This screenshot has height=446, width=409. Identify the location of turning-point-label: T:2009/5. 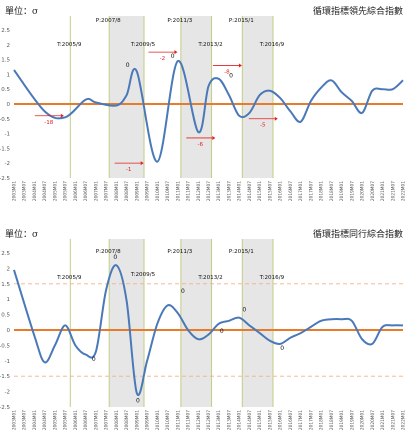
(143, 45).